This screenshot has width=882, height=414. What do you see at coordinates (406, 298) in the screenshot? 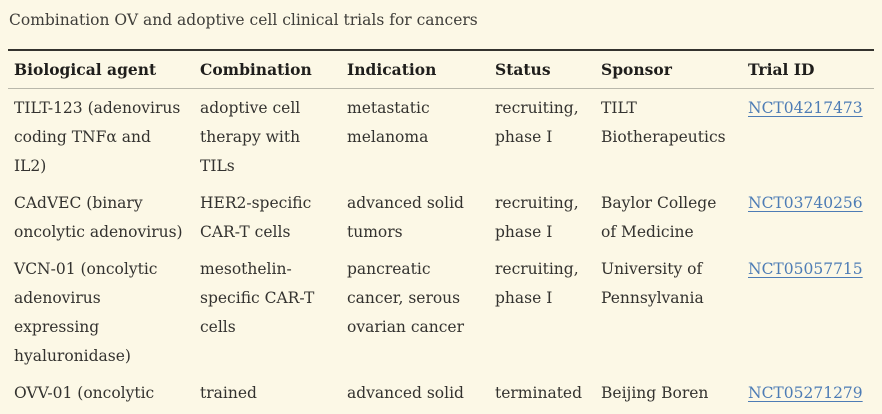
I see `cell-indication: pancreatic cancer, serous ovarian cancer` at bounding box center [406, 298].